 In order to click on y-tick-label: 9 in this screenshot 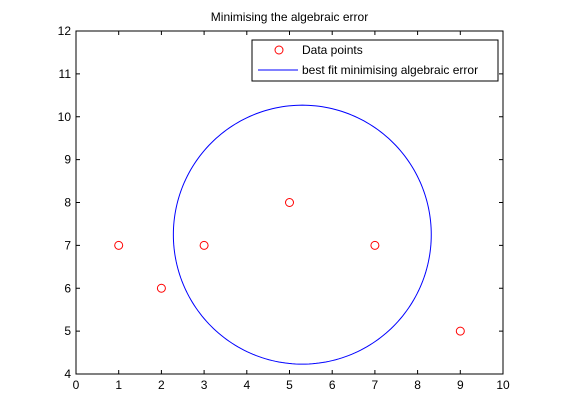, I will do `click(67, 160)`.